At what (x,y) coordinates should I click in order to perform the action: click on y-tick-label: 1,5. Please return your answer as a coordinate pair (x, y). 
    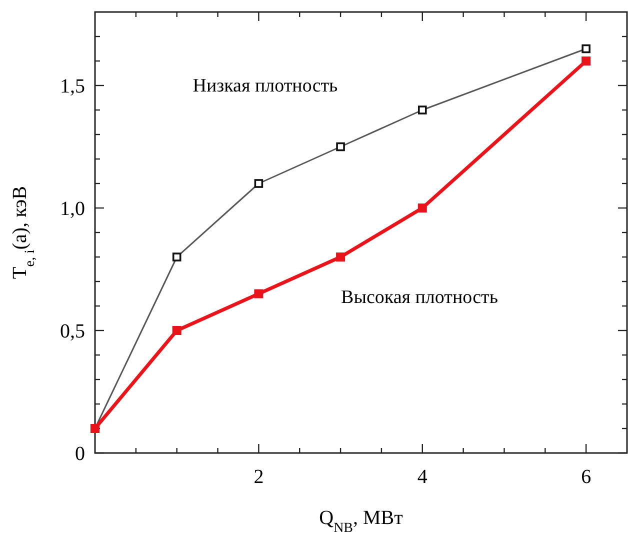
    Looking at the image, I should click on (72, 87).